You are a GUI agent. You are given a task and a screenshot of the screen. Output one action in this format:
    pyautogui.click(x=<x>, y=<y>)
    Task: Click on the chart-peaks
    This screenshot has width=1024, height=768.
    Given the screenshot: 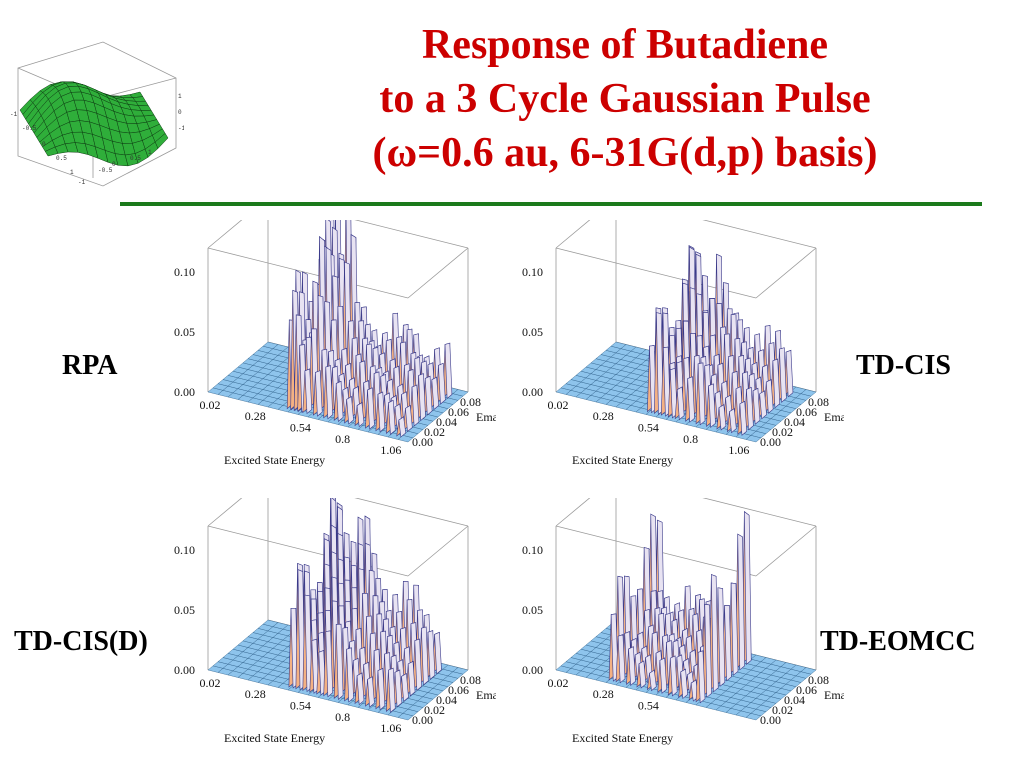 What is the action you would take?
    pyautogui.click(x=720, y=340)
    